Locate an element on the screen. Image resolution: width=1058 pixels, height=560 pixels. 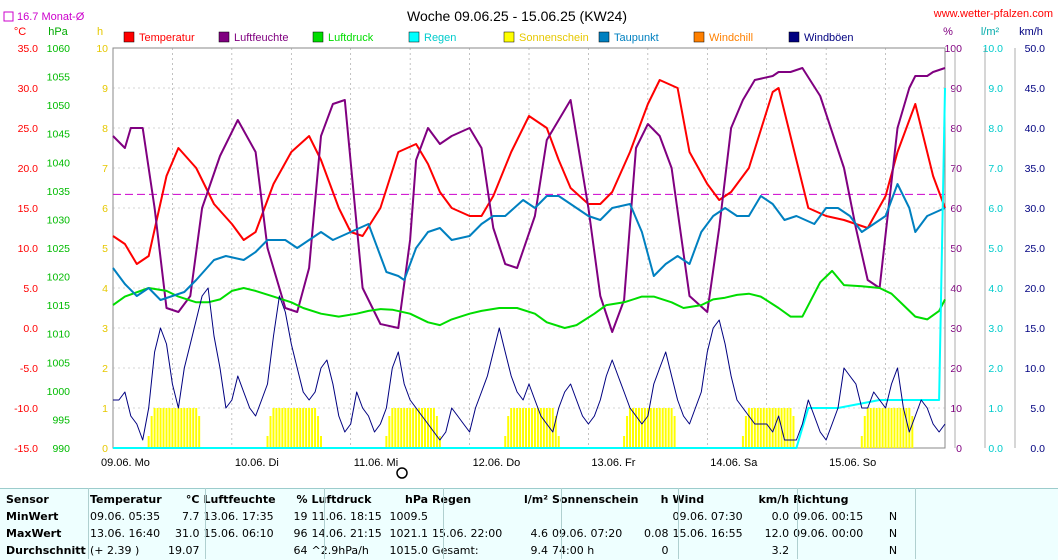
sun-value: 0.08 is located at coordinates (656, 533).